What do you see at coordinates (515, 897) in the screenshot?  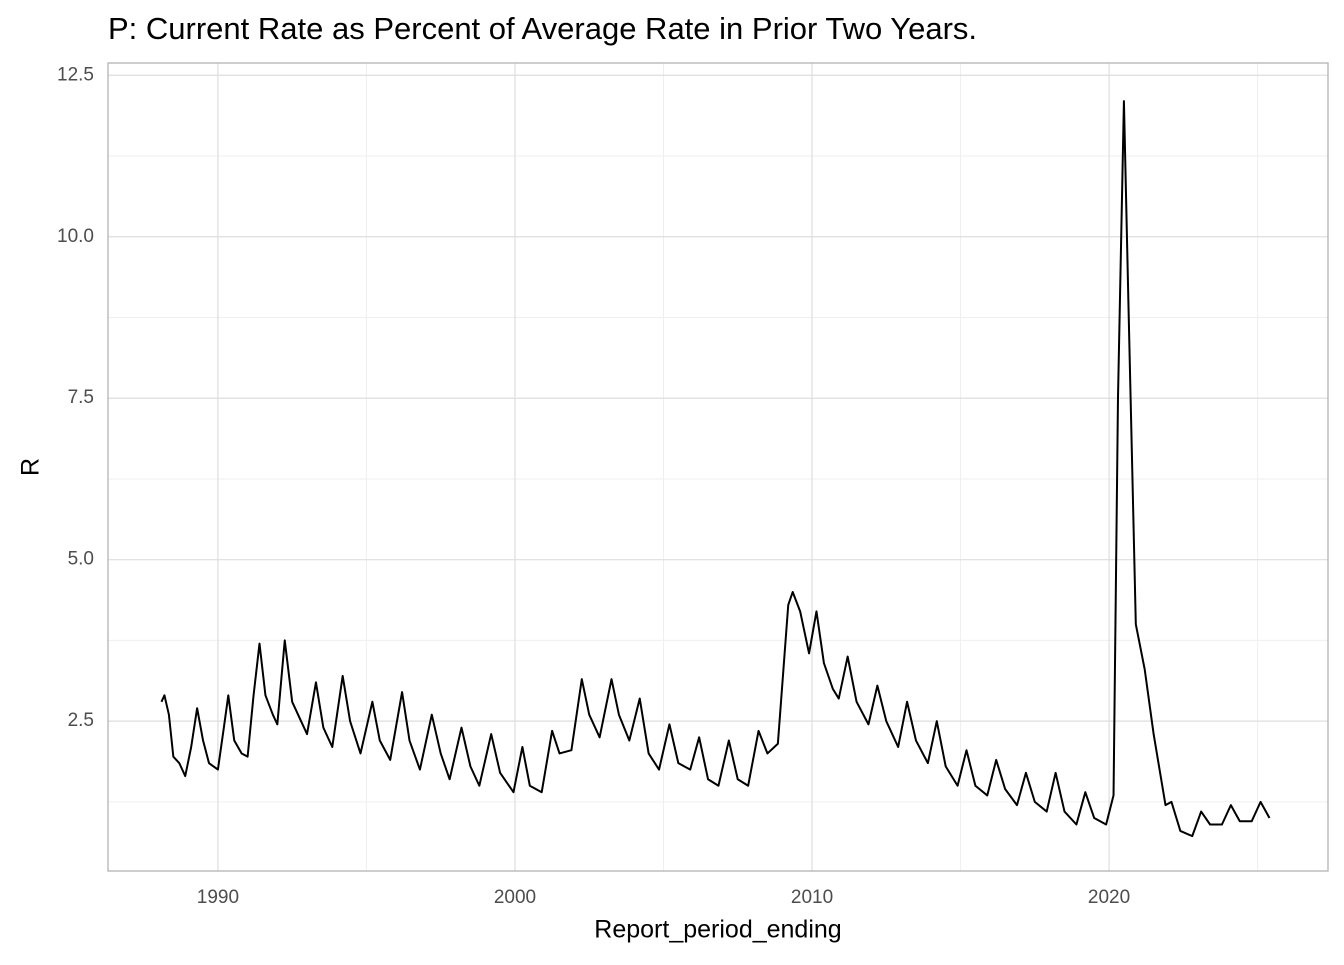 I see `x-tick-label: 2000` at bounding box center [515, 897].